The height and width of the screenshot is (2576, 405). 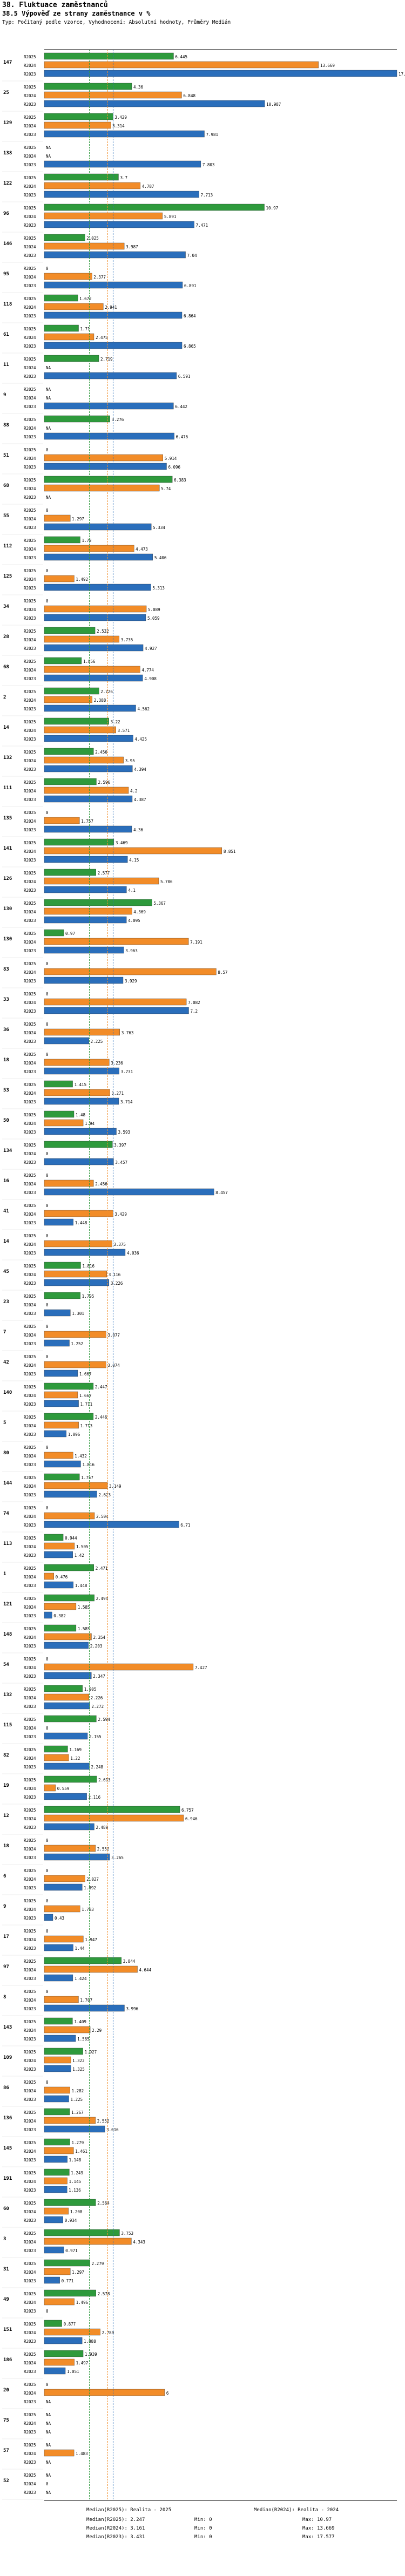 I want to click on group-label: 148, so click(x=8, y=1634).